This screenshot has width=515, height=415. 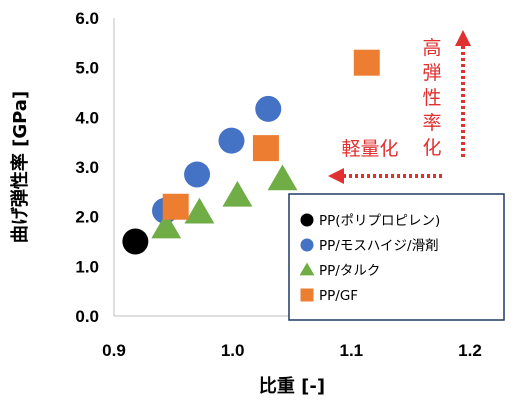 I want to click on y-tick-label: 0.0, so click(x=87, y=316).